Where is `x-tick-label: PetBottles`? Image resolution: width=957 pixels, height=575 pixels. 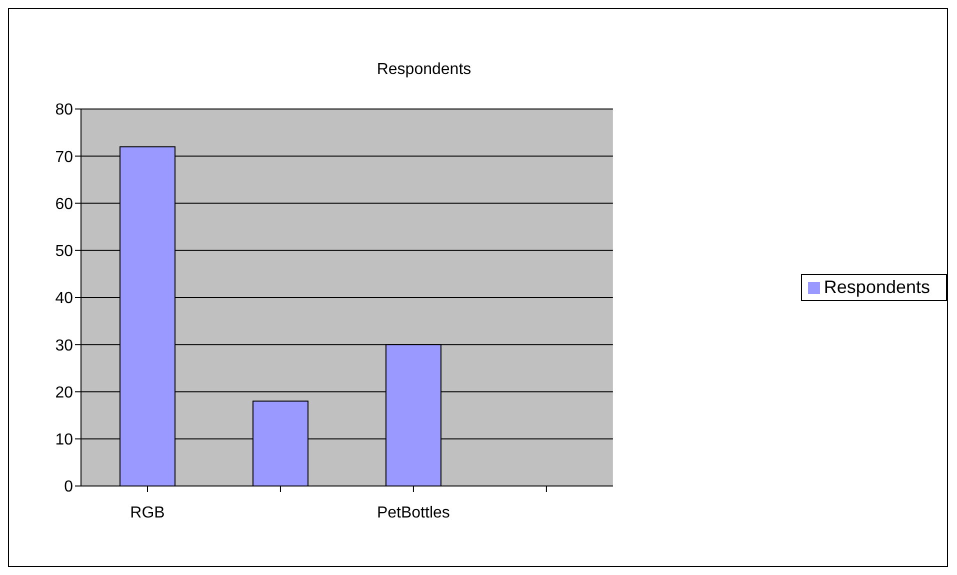
x-tick-label: PetBottles is located at coordinates (413, 513).